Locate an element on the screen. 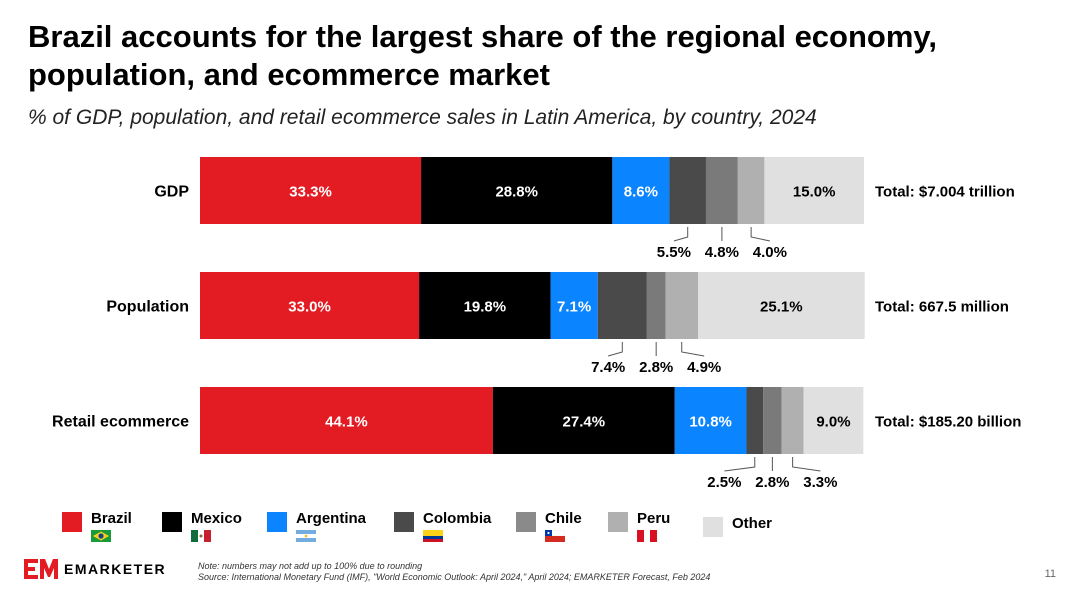  bar-mexico-gdp is located at coordinates (517, 190).